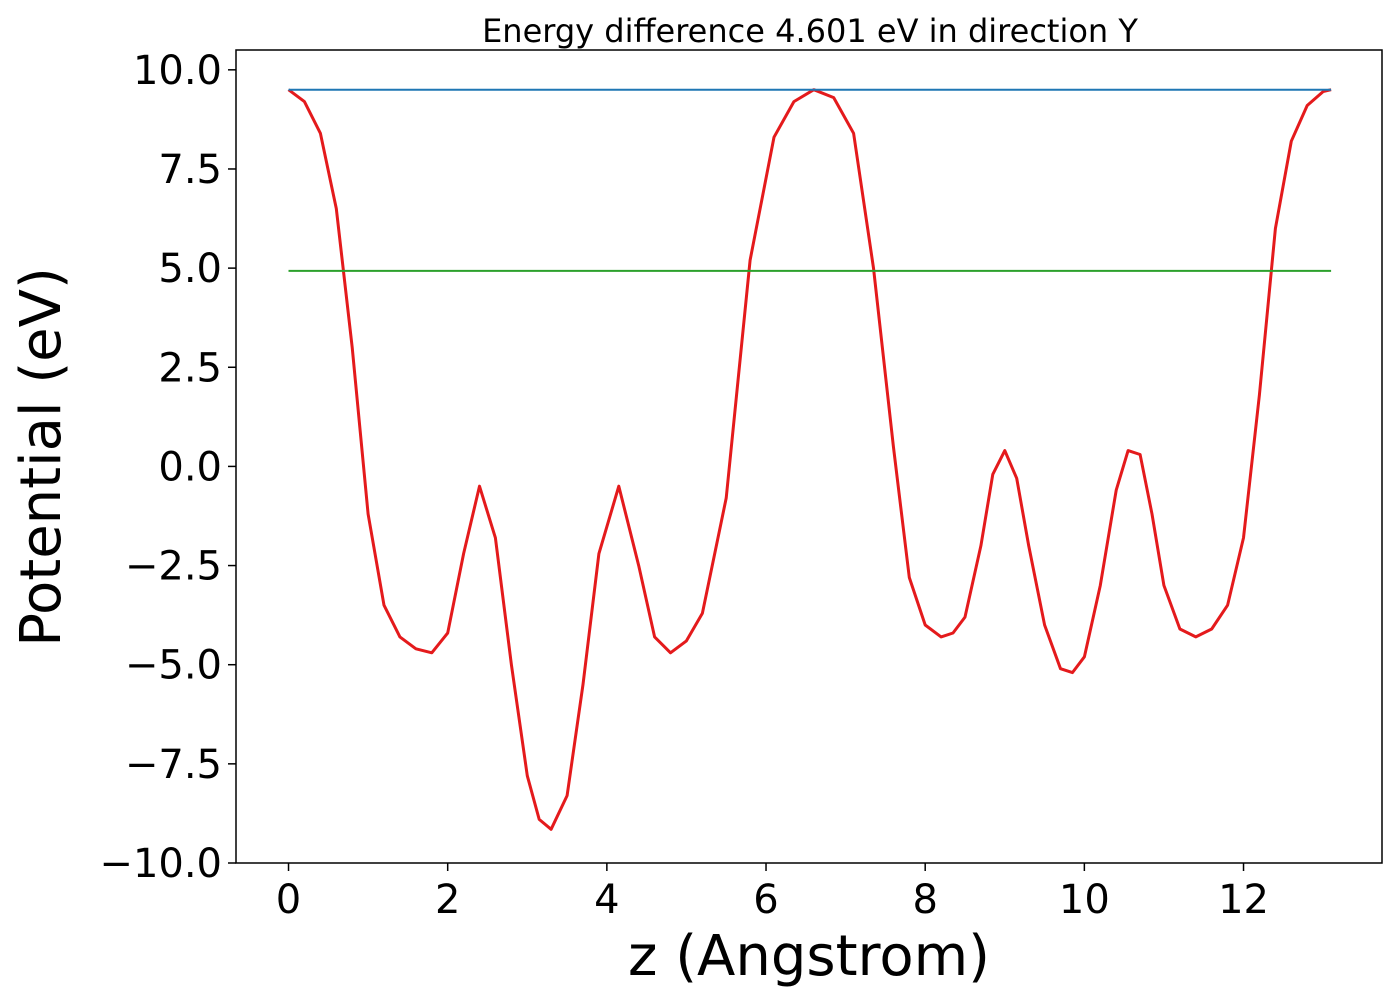 This screenshot has width=1400, height=1000. What do you see at coordinates (160, 864) in the screenshot?
I see `y-tick-label: −10.0` at bounding box center [160, 864].